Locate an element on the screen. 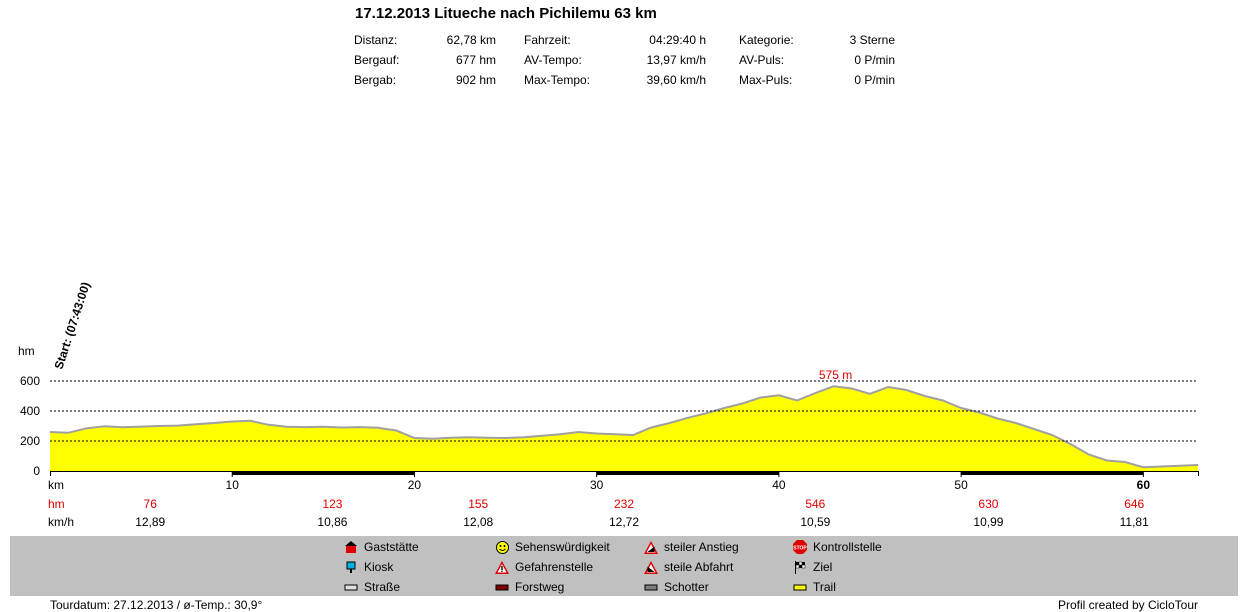 Image resolution: width=1248 pixels, height=612 pixels. stat-value: 62,78 km is located at coordinates (471, 40).